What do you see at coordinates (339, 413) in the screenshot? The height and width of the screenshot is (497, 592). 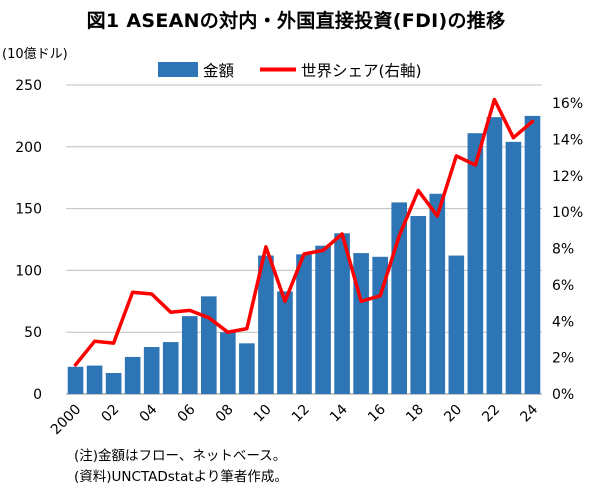 I see `x-tick-label: 14` at bounding box center [339, 413].